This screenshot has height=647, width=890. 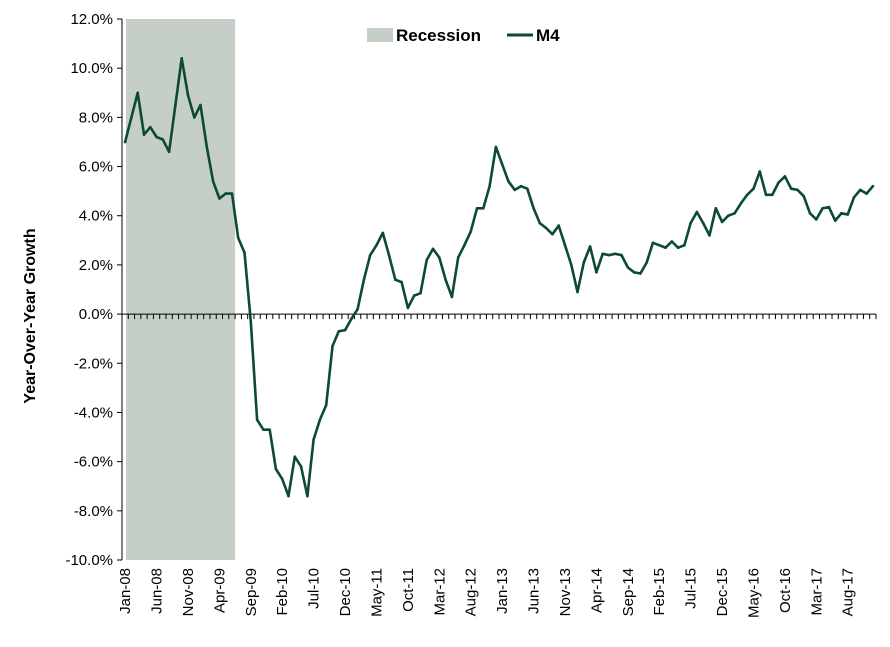 I want to click on x-tick-label: Aug-17, so click(x=848, y=592).